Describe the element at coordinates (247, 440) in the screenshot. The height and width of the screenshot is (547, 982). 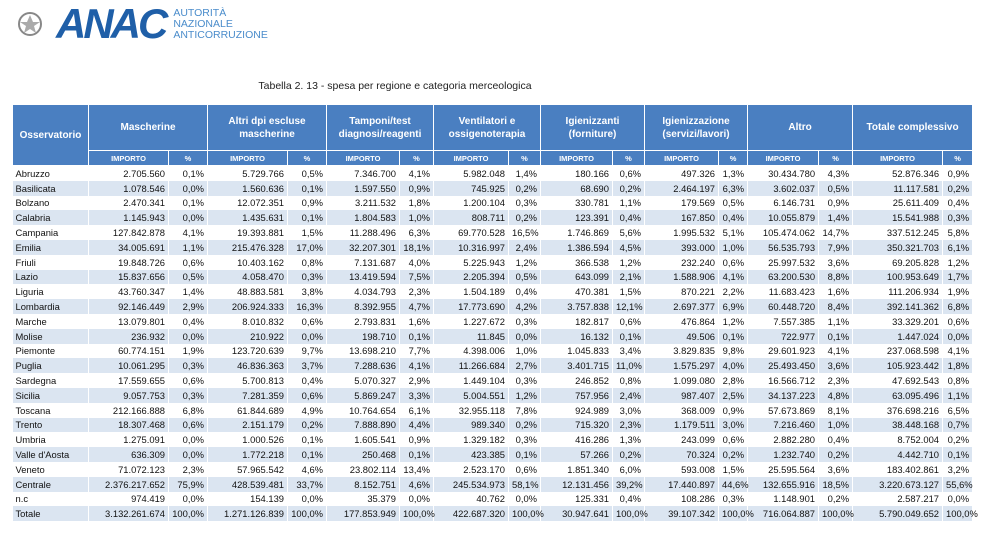
I see `value-cell: 1.000.526` at that location.